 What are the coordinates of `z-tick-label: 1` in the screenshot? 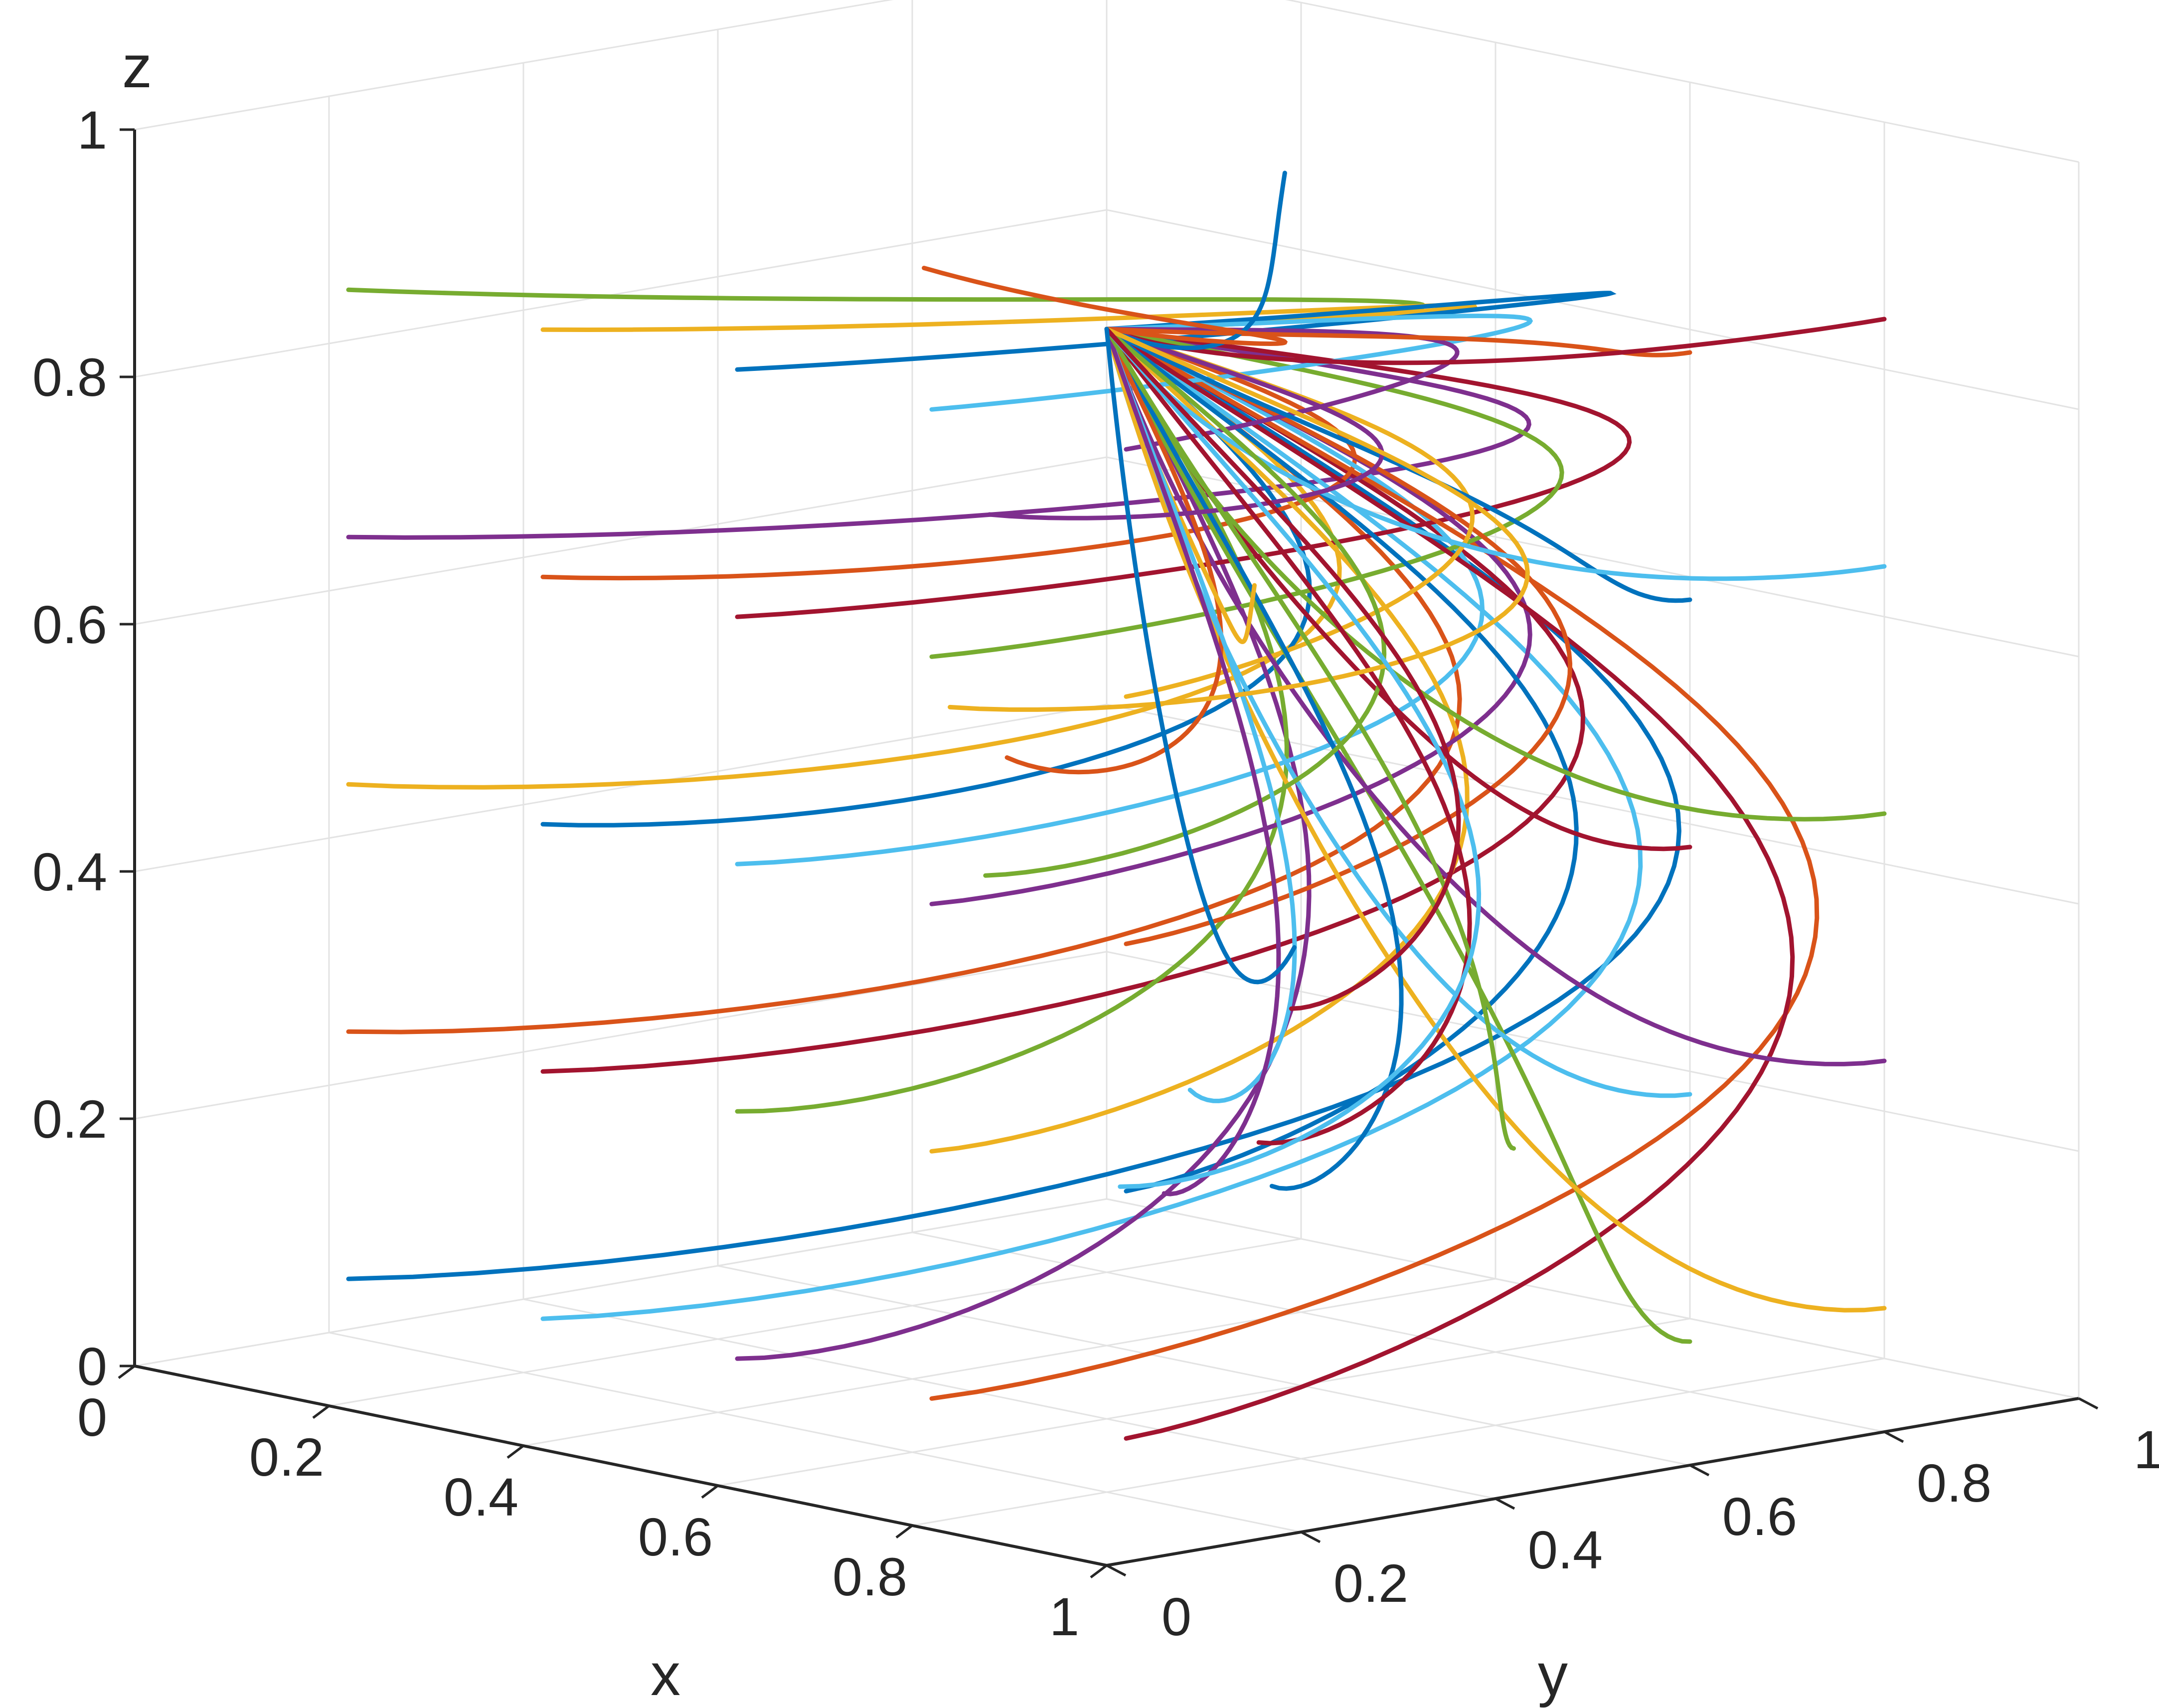 It's located at (92, 130).